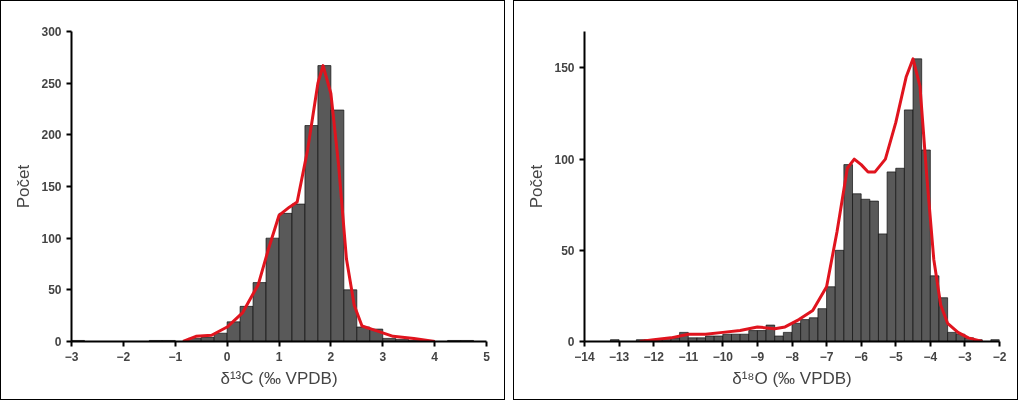  What do you see at coordinates (723, 356) in the screenshot?
I see `x-tick-label: −10` at bounding box center [723, 356].